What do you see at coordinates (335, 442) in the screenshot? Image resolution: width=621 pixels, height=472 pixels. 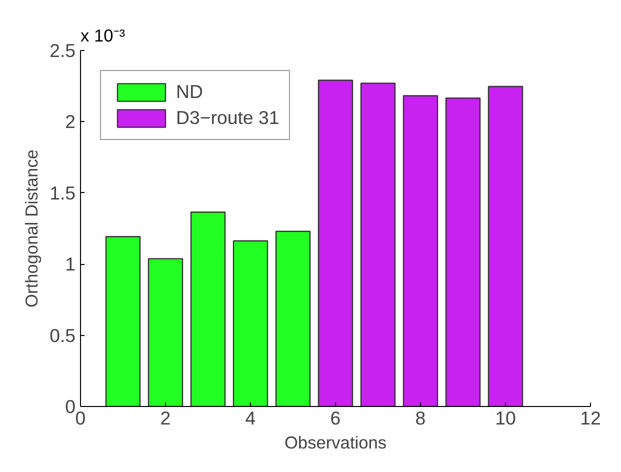 I see `x-axis-title: Observations` at bounding box center [335, 442].